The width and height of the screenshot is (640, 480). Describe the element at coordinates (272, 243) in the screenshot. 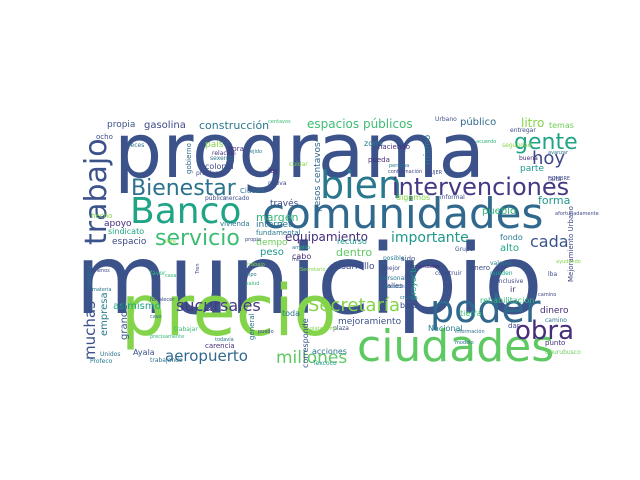

I see `cloud-word: tiempo` at that location.